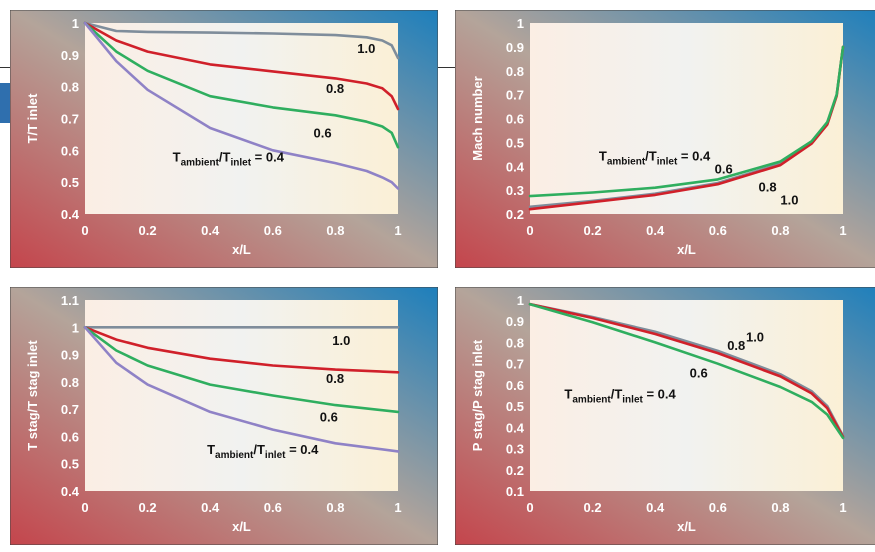 The width and height of the screenshot is (875, 552). I want to click on y-axis-label: T stag/T stag inlet, so click(32, 395).